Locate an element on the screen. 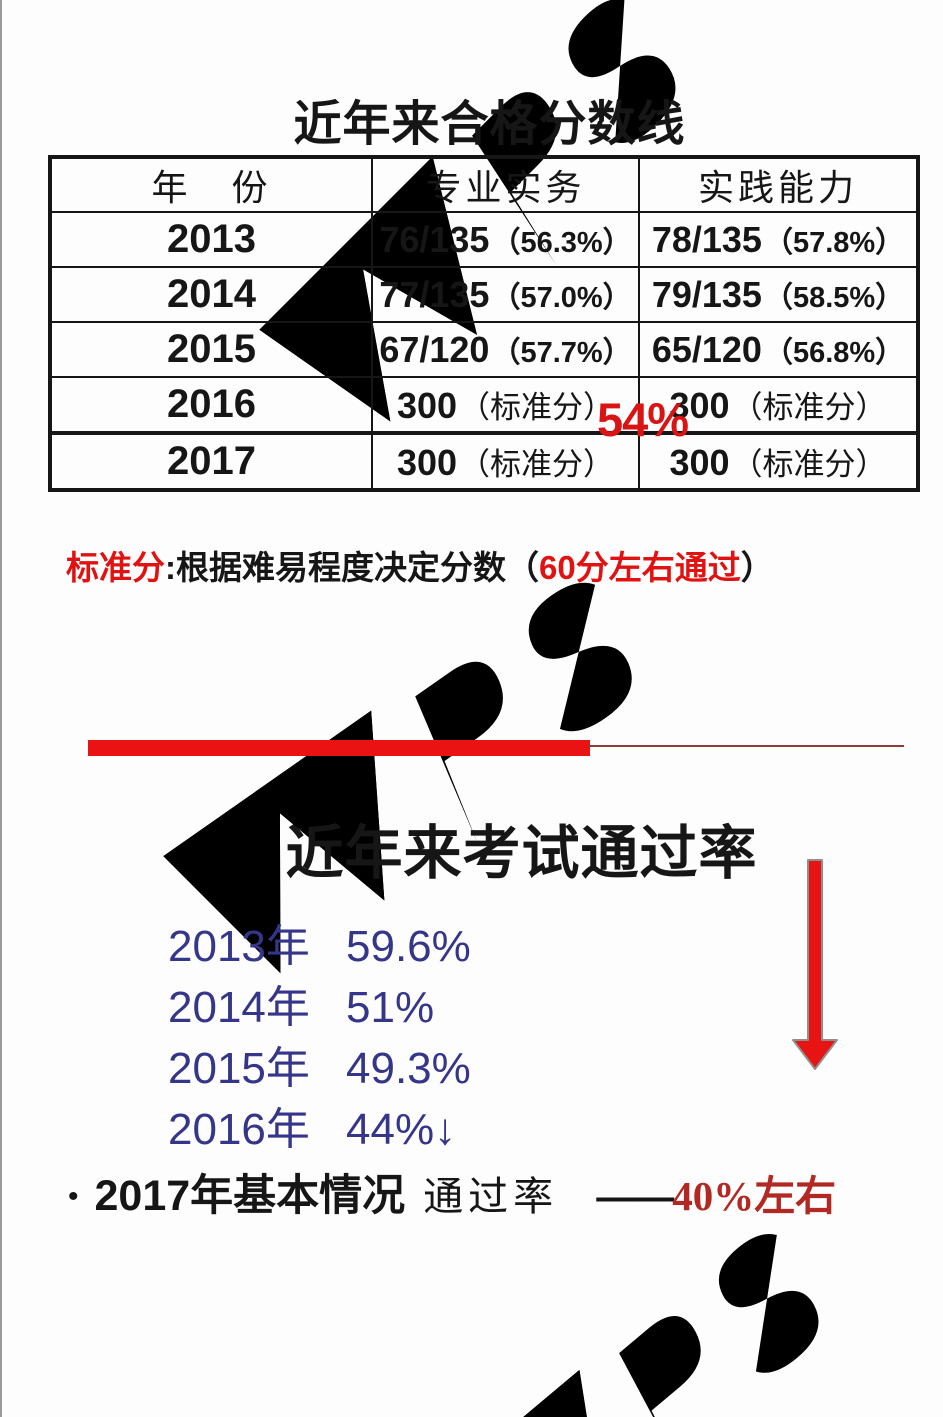  pass-rate-value: 44%↓ is located at coordinates (401, 1129).